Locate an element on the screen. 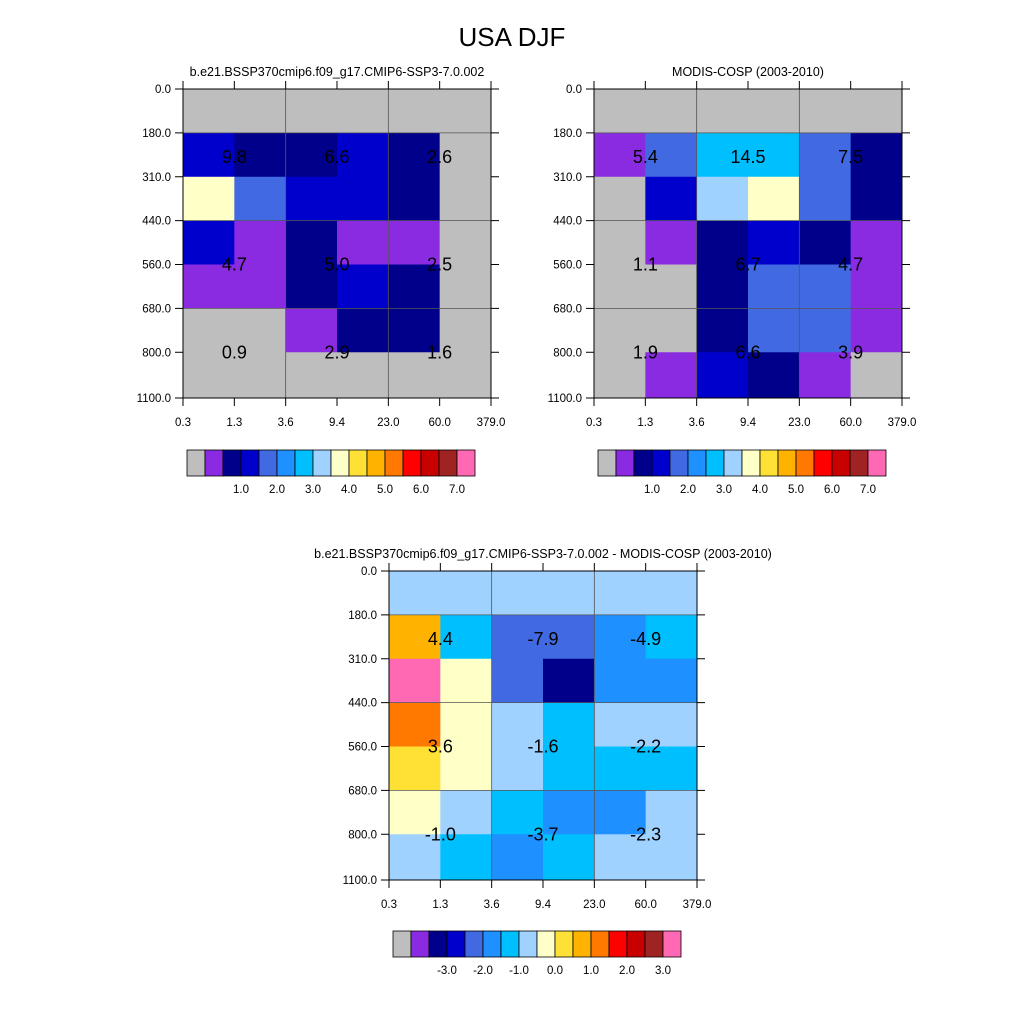 This screenshot has width=1024, height=1029. block-value-label: 4.7 is located at coordinates (234, 265).